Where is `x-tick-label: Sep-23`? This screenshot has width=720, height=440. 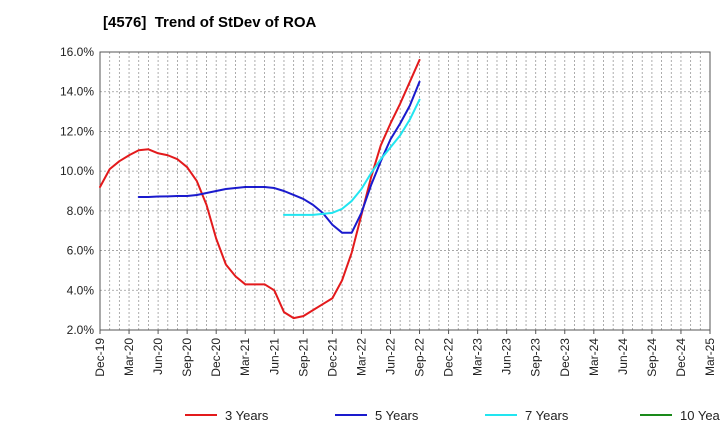
x-tick-label: Sep-23 is located at coordinates (536, 357).